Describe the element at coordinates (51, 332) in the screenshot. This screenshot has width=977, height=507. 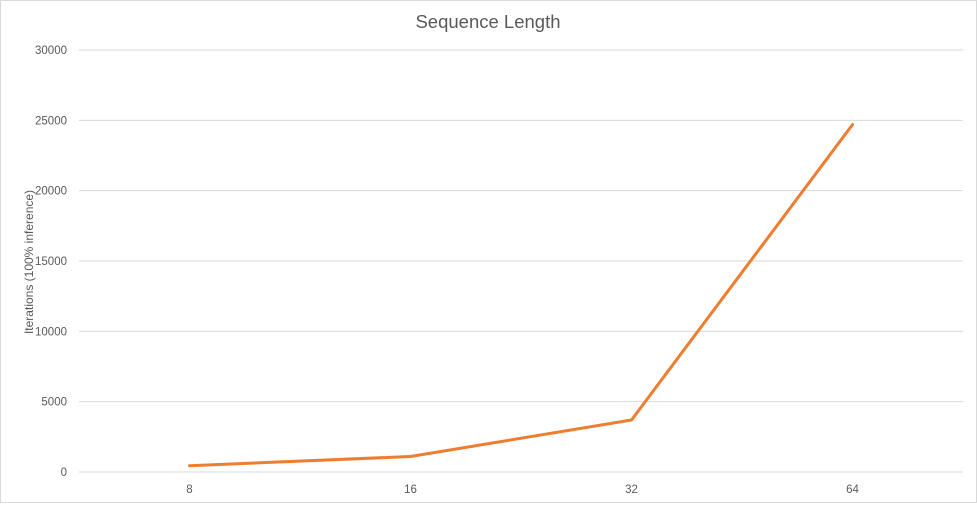
I see `y-tick-label: 10000` at that location.